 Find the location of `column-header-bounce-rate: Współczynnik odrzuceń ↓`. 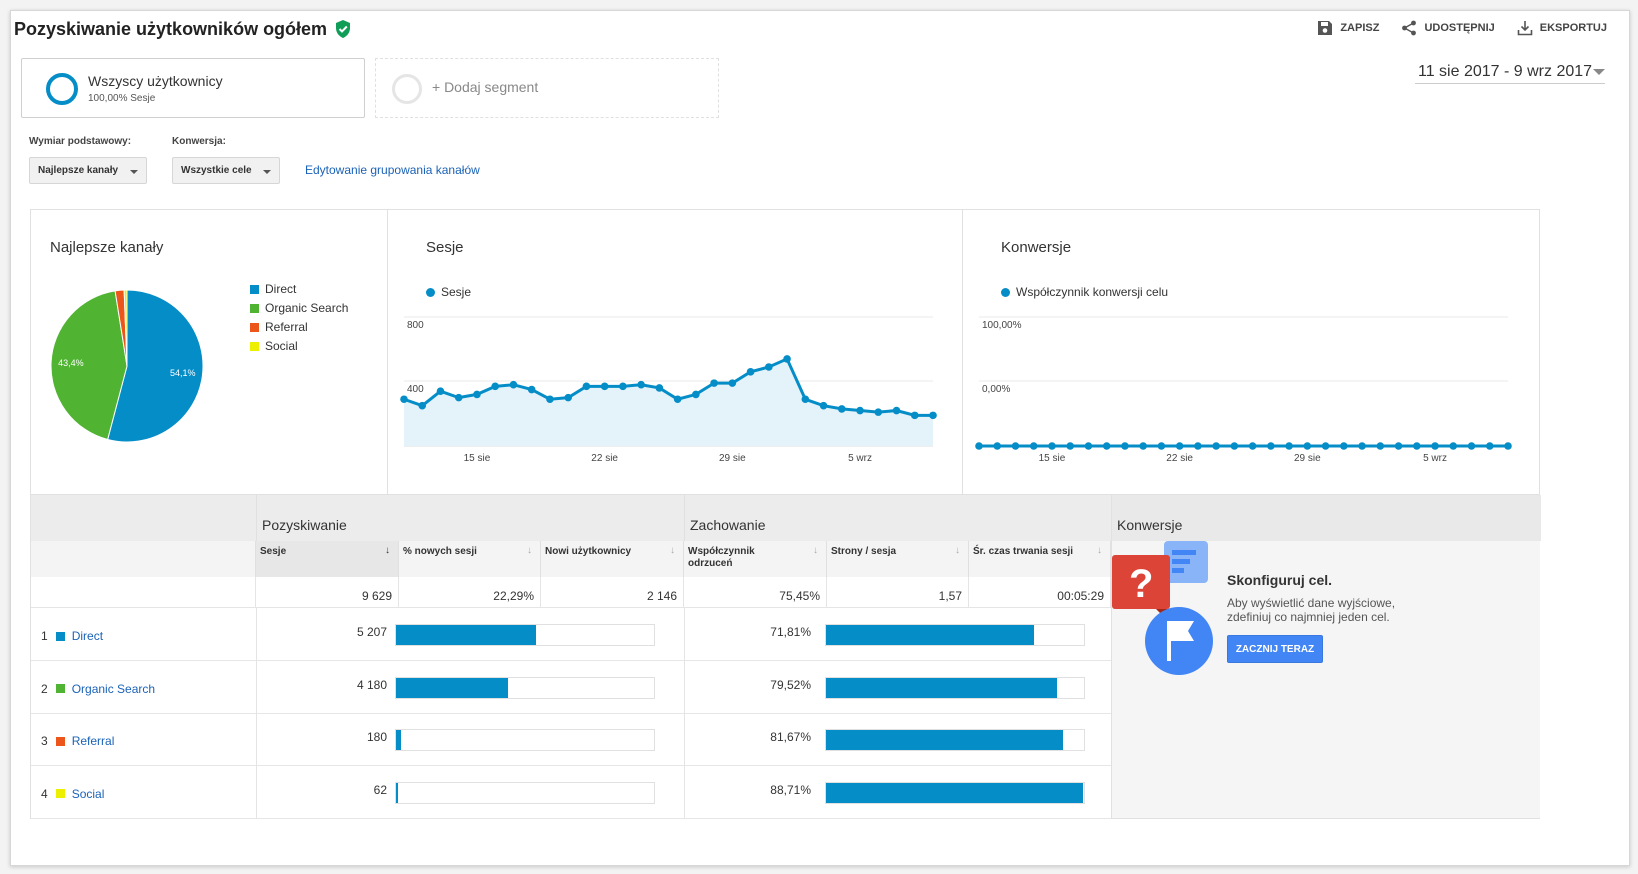

column-header-bounce-rate: Współczynnik odrzuceń ↓ is located at coordinates (755, 559).